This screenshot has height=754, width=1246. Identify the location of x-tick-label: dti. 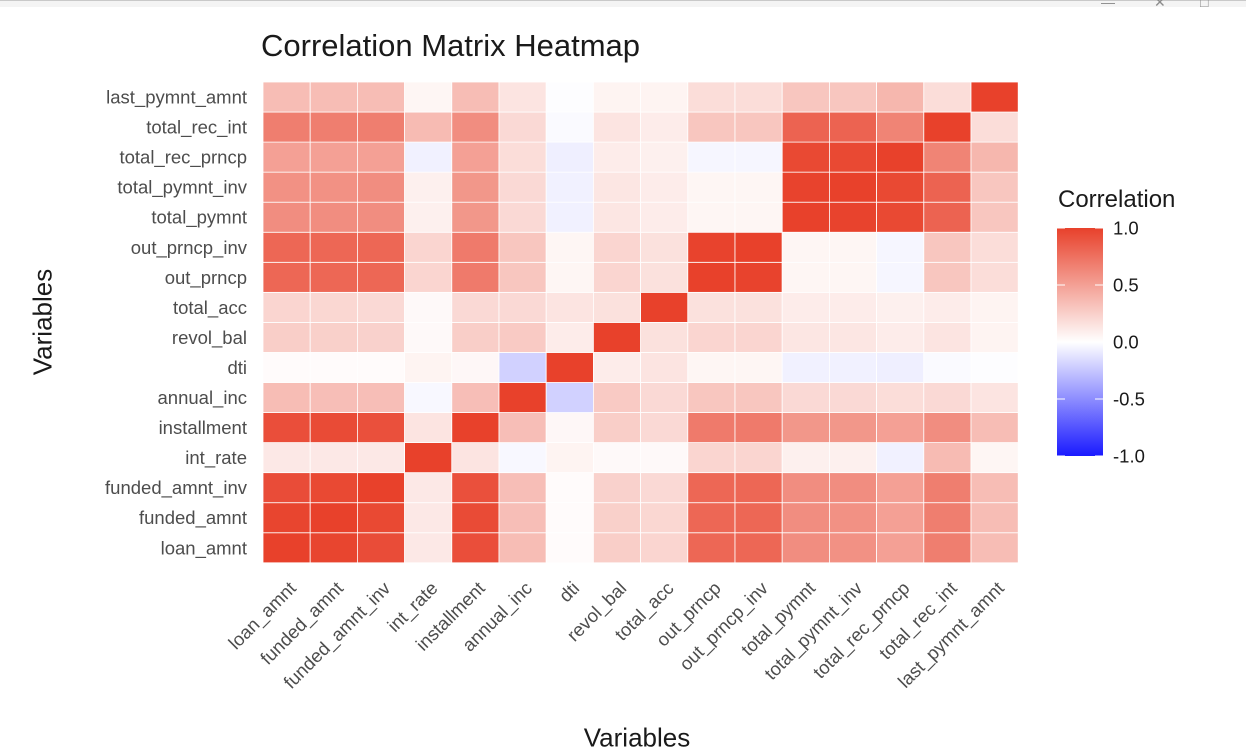
(569, 591).